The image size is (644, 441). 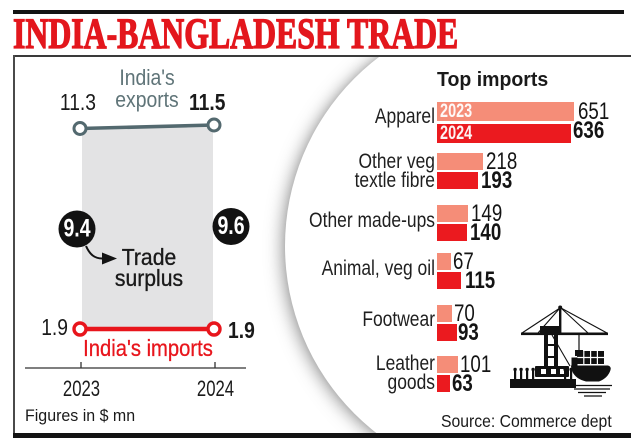 What do you see at coordinates (77, 228) in the screenshot?
I see `svg-text: 9.4` at bounding box center [77, 228].